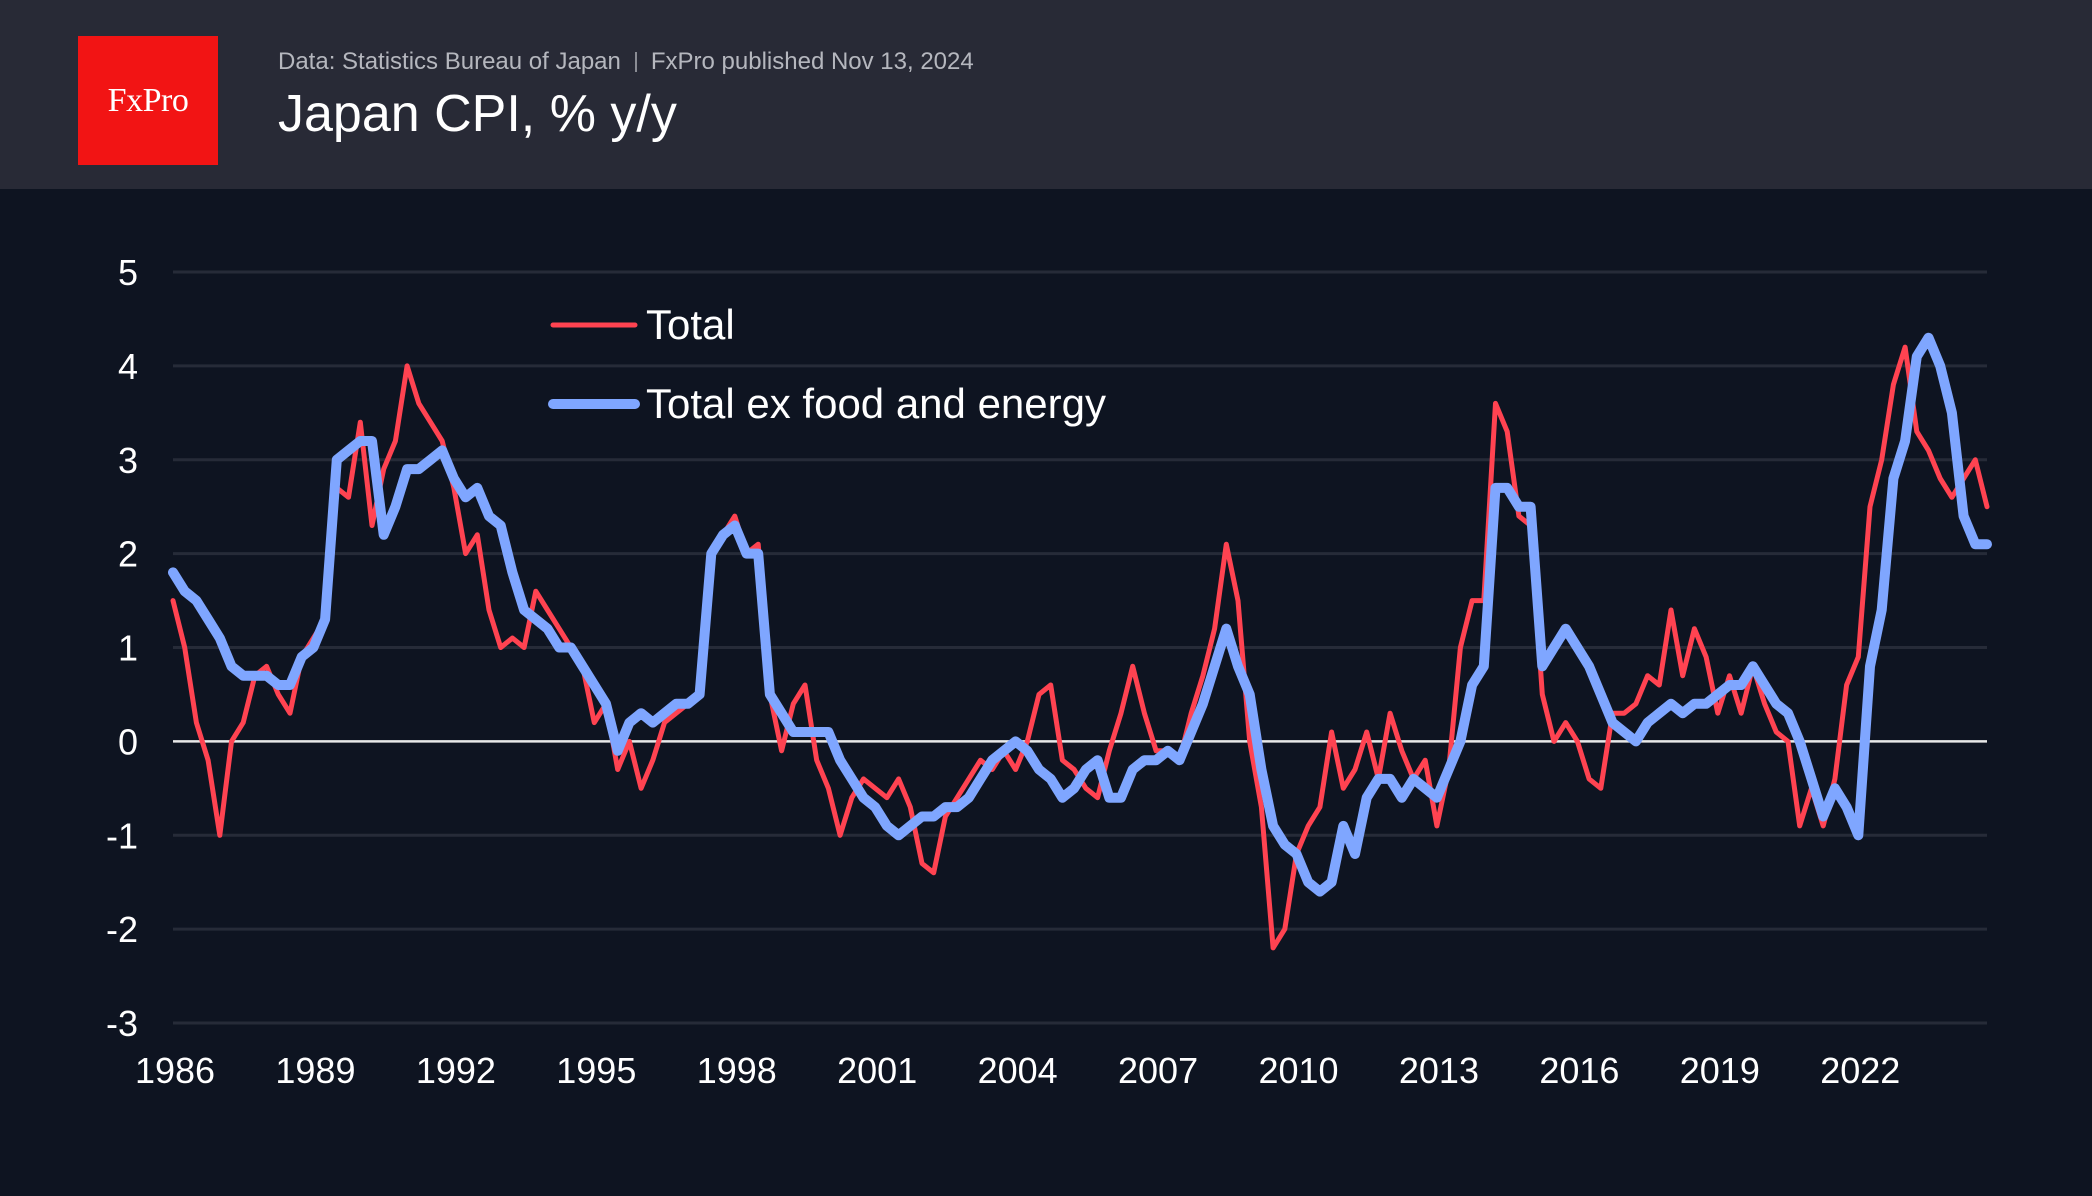 This screenshot has height=1196, width=2092. I want to click on x-tick-label: 2001, so click(877, 1070).